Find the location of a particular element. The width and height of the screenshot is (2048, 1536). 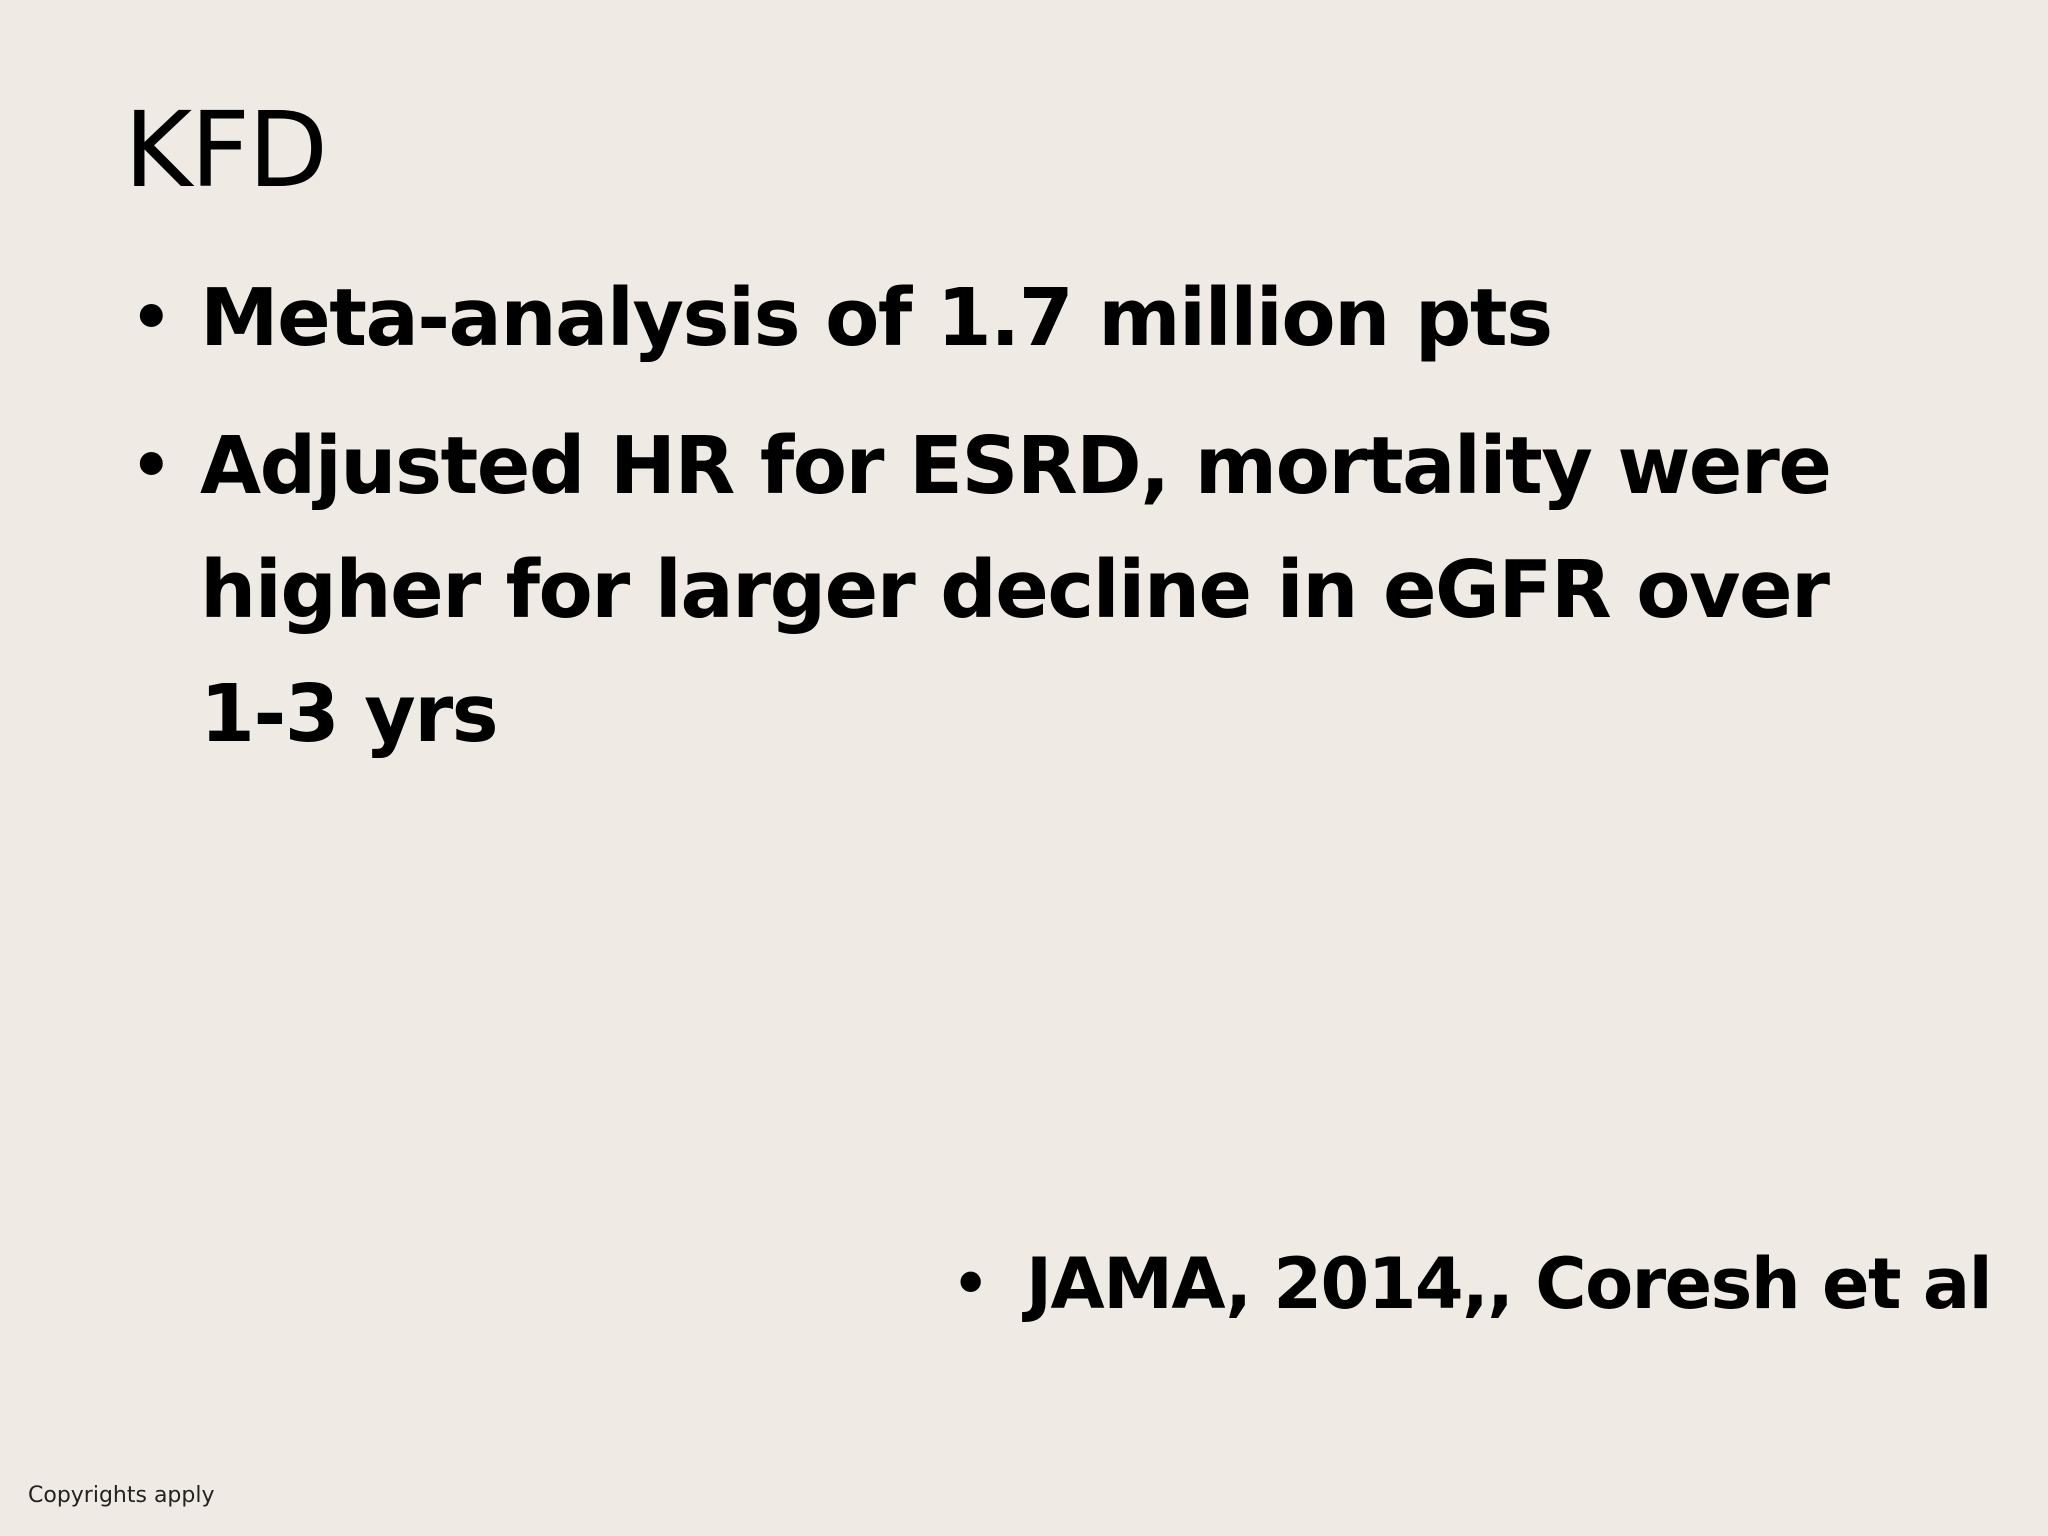

bullet-text: Meta-analysis of 1.7 million pts is located at coordinates (876, 318).